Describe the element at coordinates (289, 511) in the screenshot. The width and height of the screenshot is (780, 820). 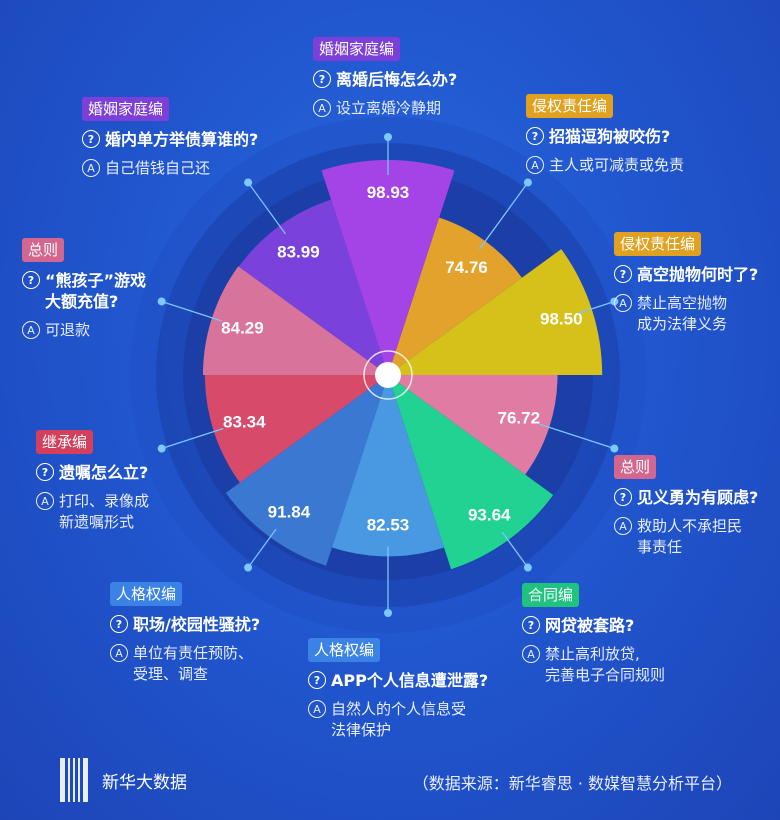
I see `value-label: 91.84` at that location.